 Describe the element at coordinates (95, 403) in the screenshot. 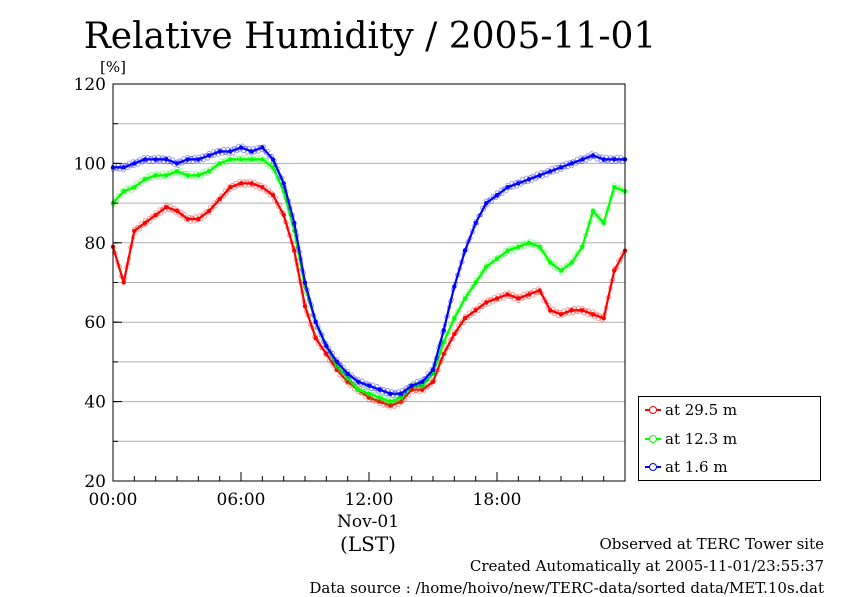

I see `y-tick-label: 40` at that location.